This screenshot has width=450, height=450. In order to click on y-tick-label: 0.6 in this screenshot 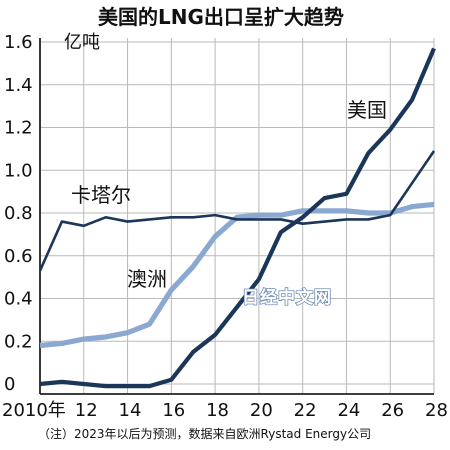, I will do `click(18, 256)`.